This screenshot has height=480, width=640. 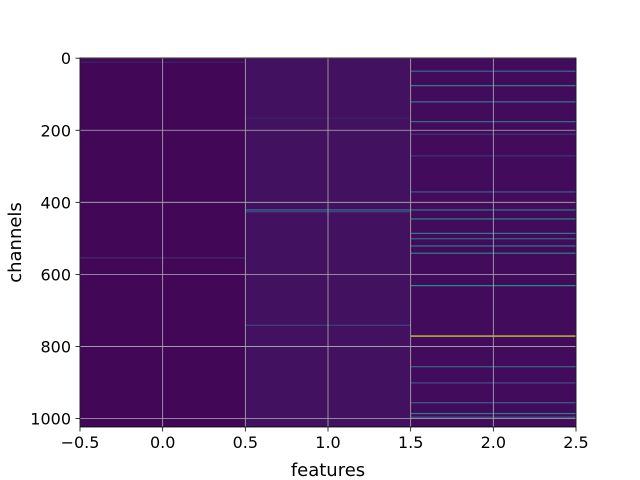 What do you see at coordinates (328, 470) in the screenshot?
I see `x-axis-label: features` at bounding box center [328, 470].